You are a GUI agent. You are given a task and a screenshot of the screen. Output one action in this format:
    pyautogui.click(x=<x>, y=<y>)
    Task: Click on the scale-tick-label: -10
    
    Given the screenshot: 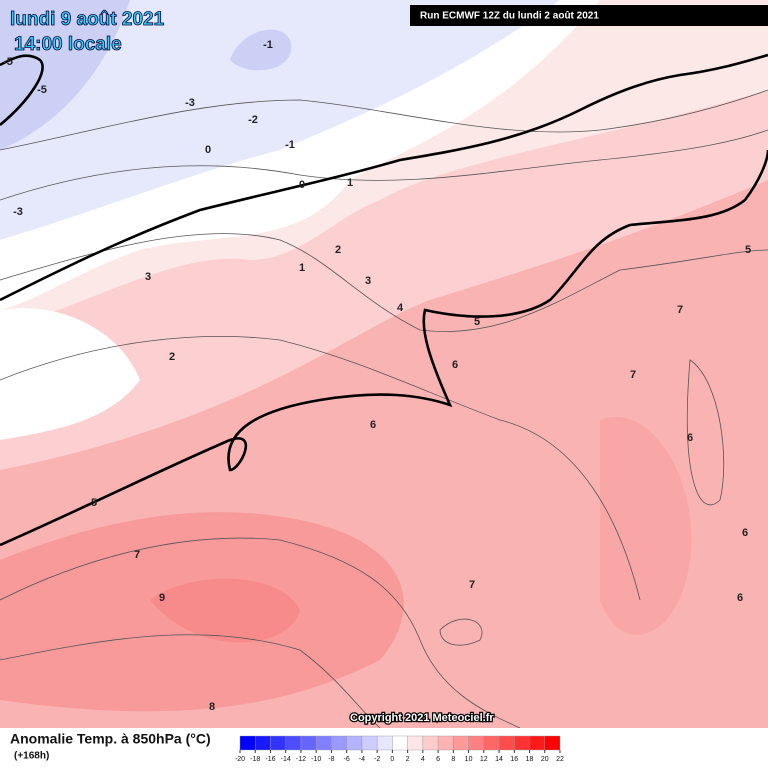 What is the action you would take?
    pyautogui.click(x=316, y=759)
    